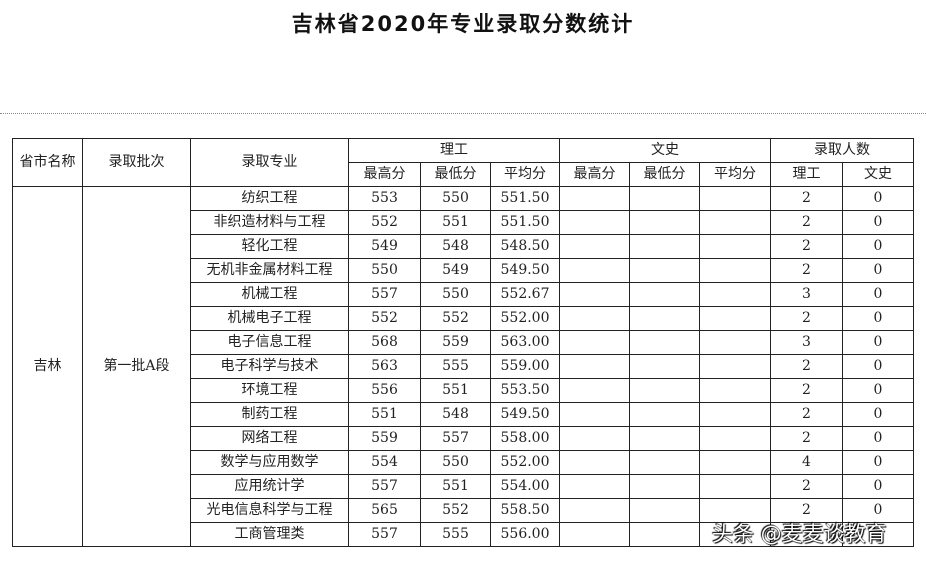  What do you see at coordinates (47, 162) in the screenshot?
I see `header-province: 省市名称` at bounding box center [47, 162].